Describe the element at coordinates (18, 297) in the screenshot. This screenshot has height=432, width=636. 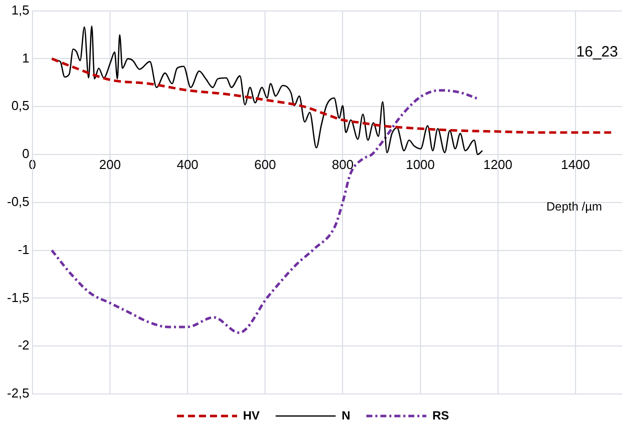
I see `y-tick-label: -1,5` at that location.